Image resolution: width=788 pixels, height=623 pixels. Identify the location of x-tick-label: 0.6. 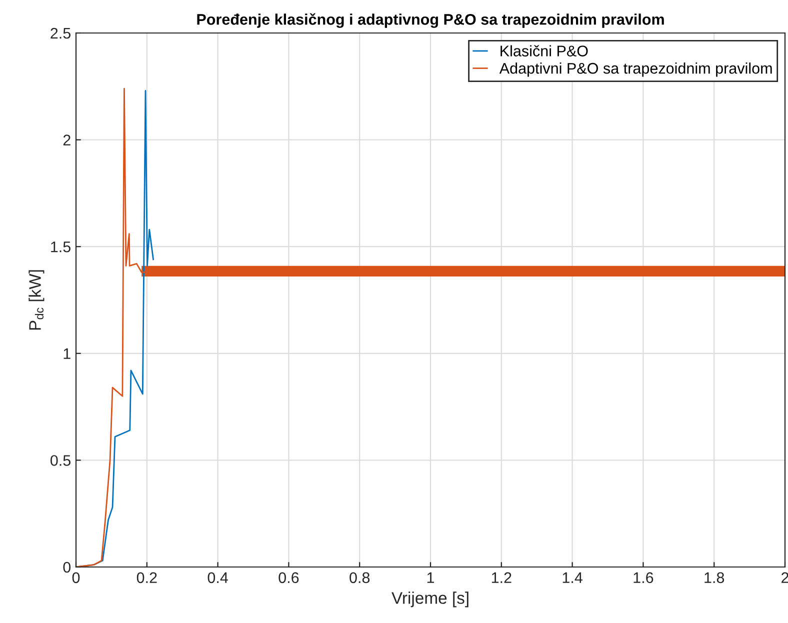
(288, 578).